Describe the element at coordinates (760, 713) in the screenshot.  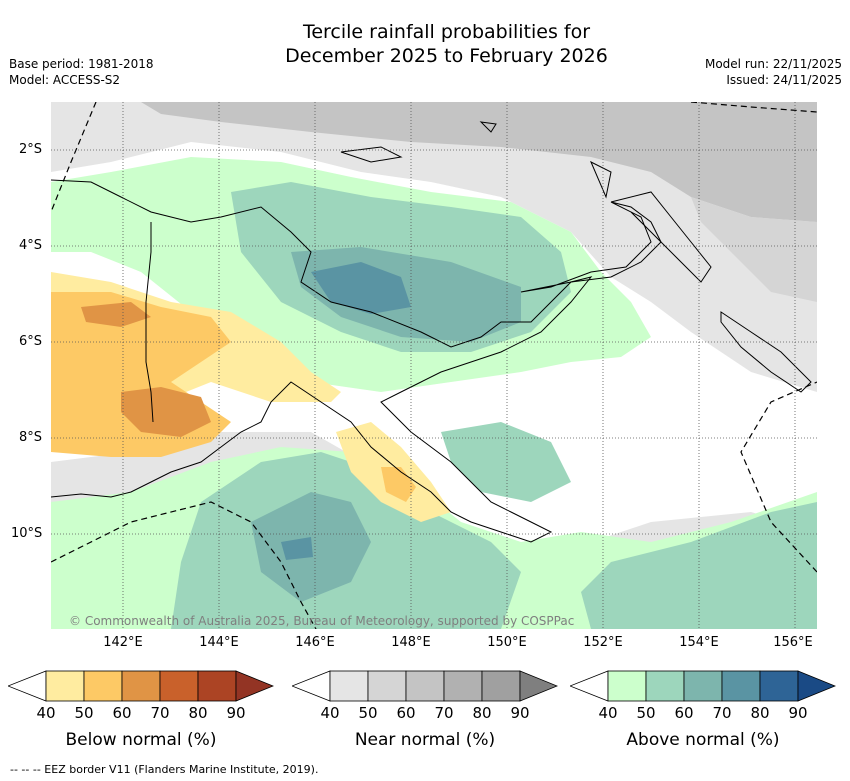
I see `above-tick-80: 80` at that location.